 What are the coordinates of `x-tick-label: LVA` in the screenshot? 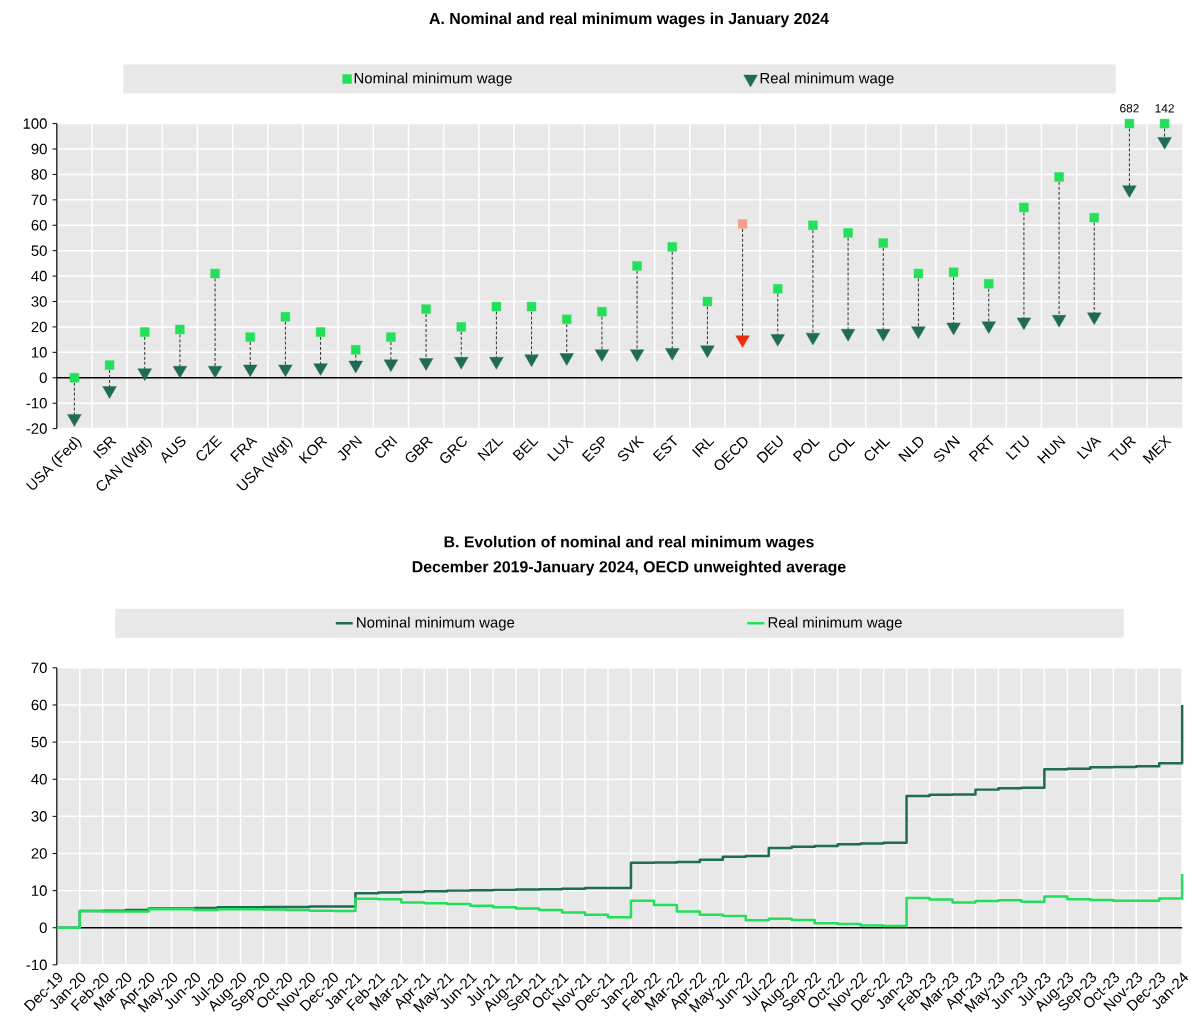 It's located at (1089, 448).